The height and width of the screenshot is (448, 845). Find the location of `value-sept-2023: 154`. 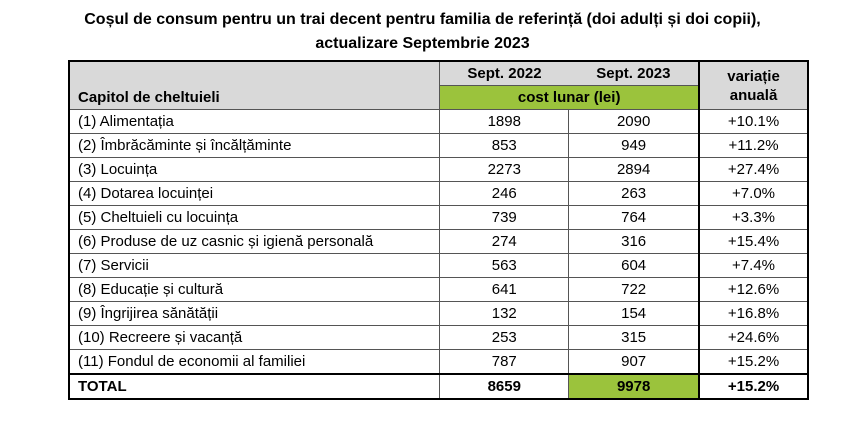

value-sept-2023: 154 is located at coordinates (634, 313).